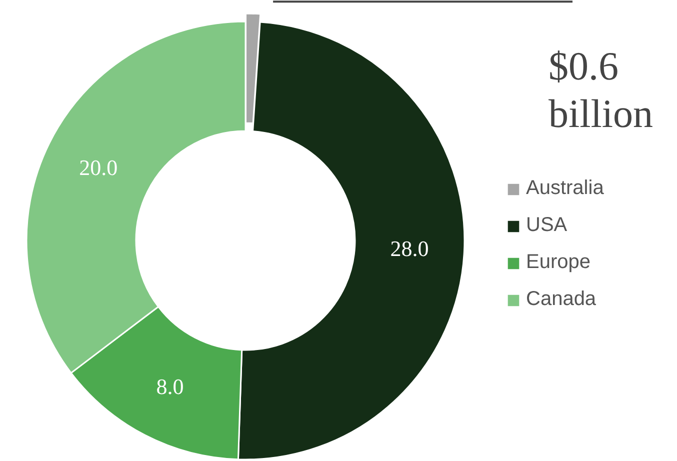 This screenshot has width=677, height=461. What do you see at coordinates (561, 299) in the screenshot?
I see `legend-label: Canada` at bounding box center [561, 299].